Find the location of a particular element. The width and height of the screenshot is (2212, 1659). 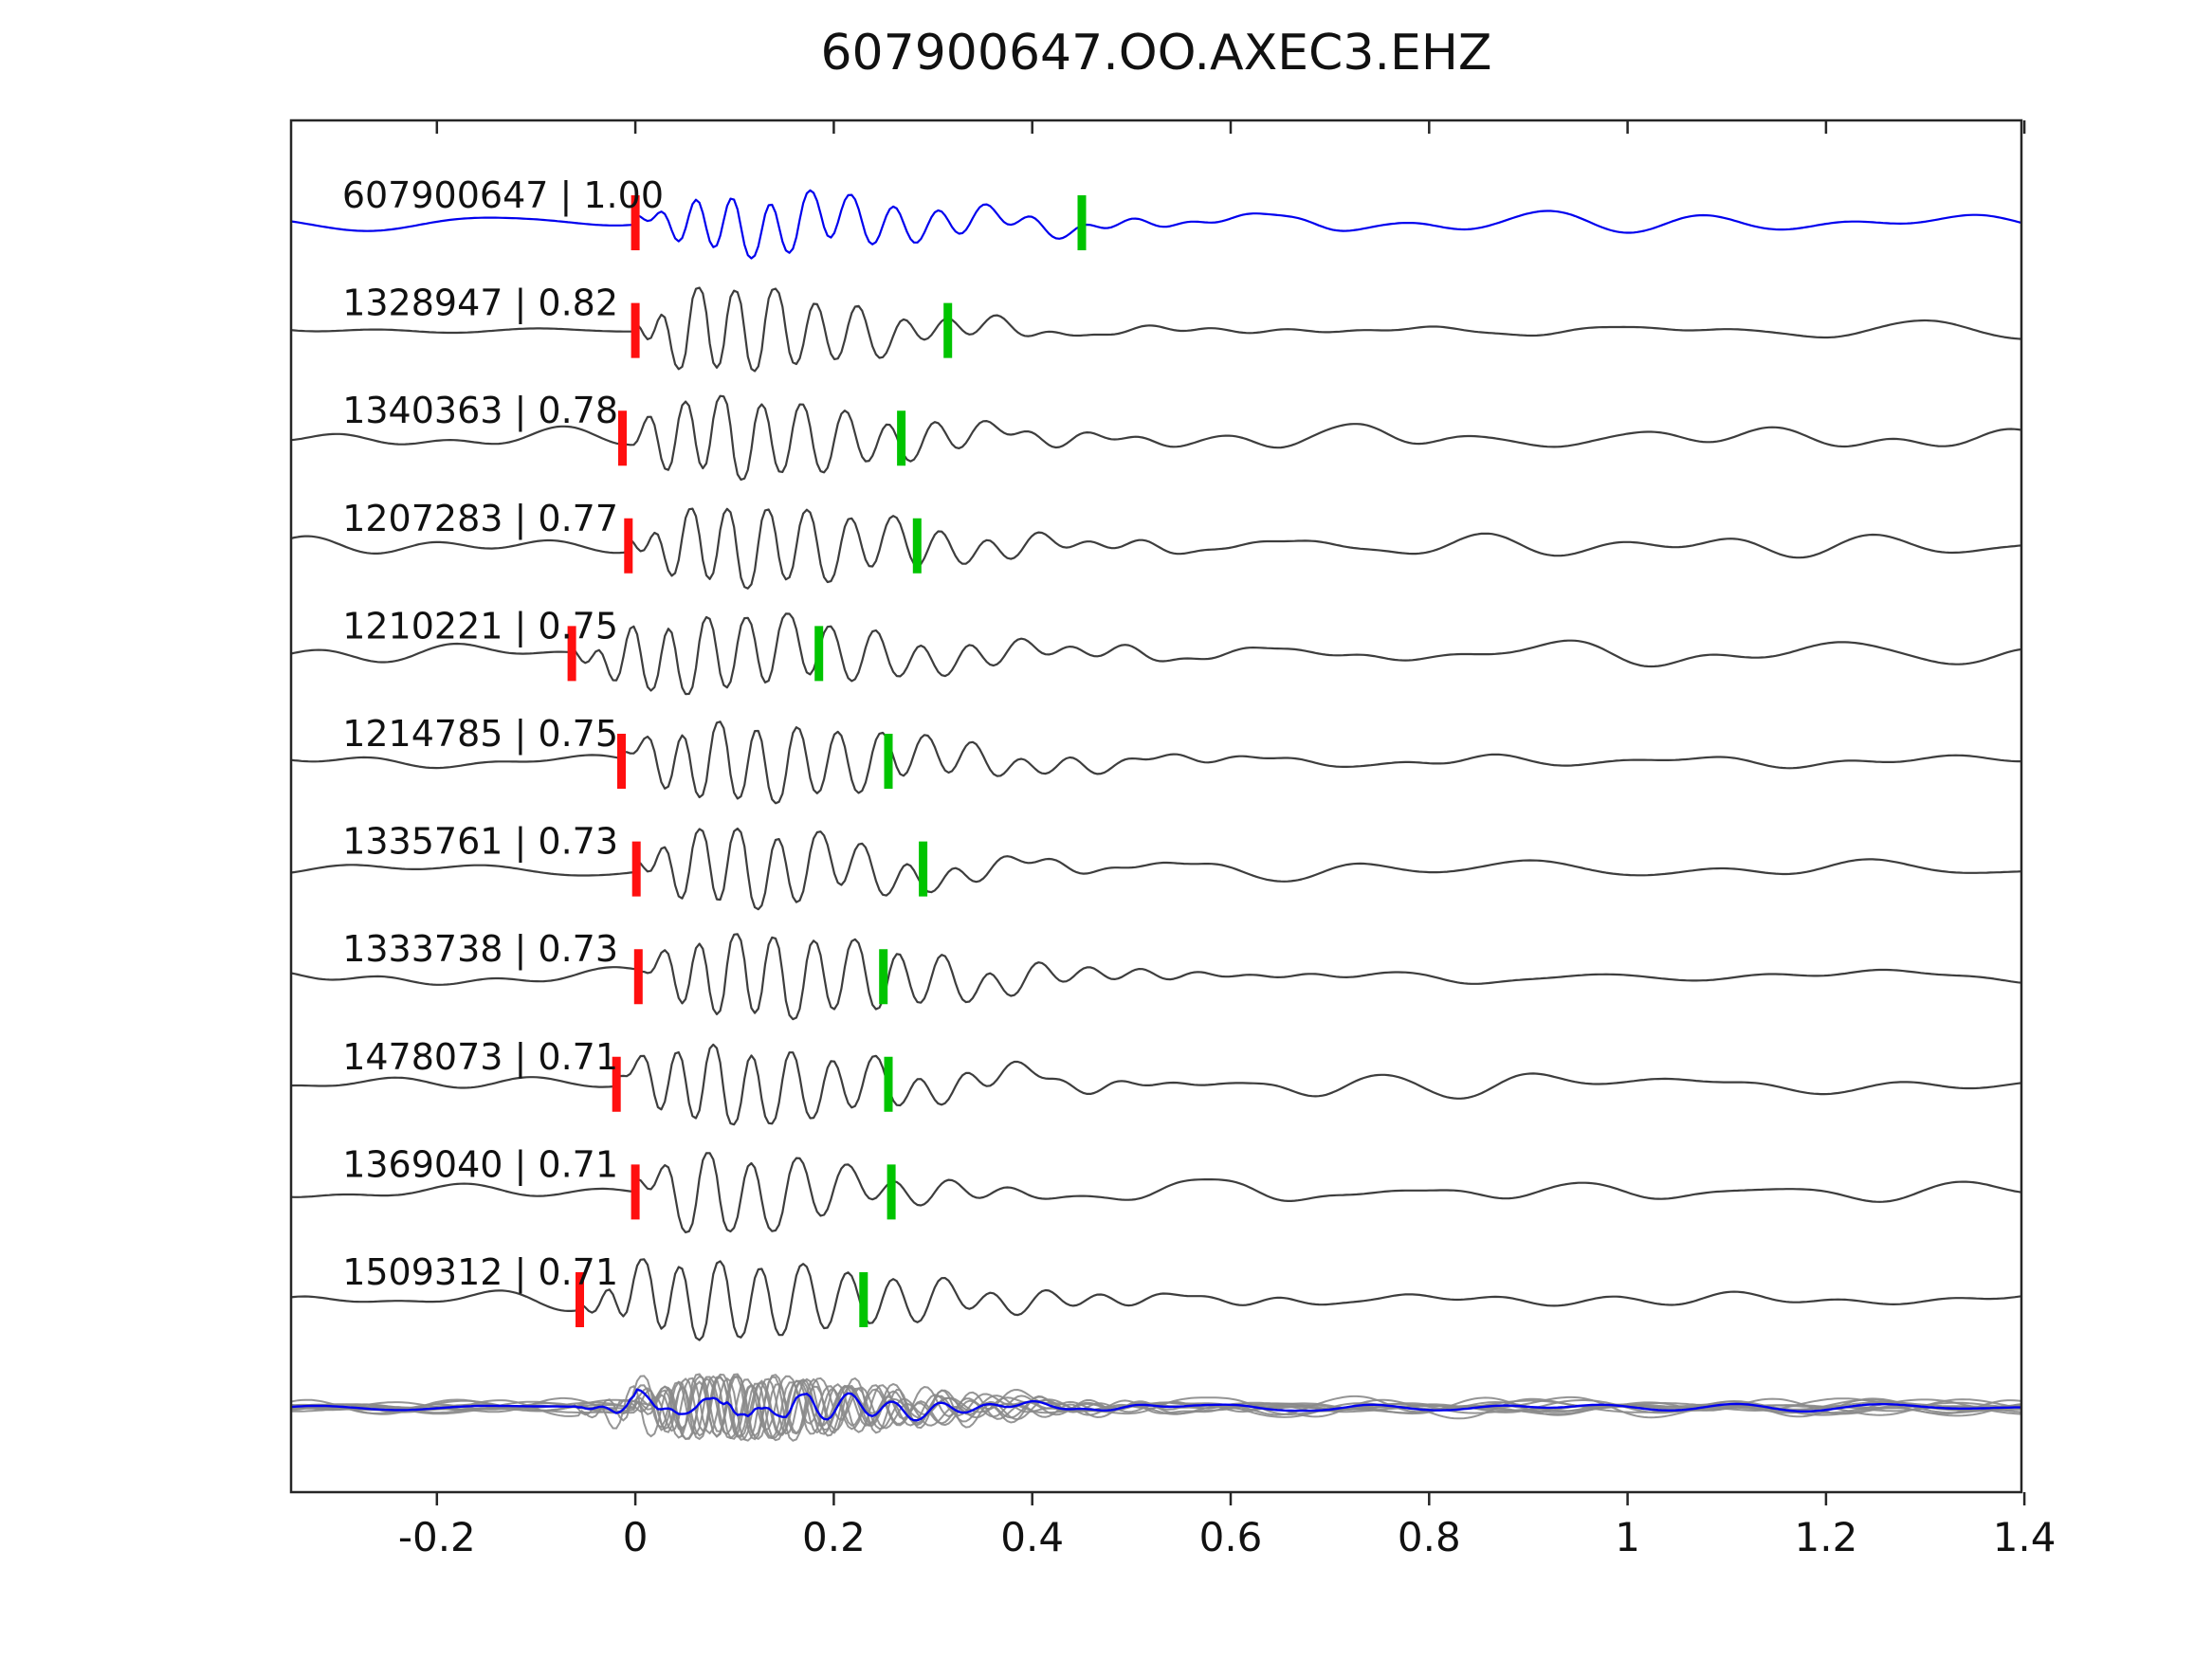

x-tick-label: 0.6 is located at coordinates (1231, 1537).